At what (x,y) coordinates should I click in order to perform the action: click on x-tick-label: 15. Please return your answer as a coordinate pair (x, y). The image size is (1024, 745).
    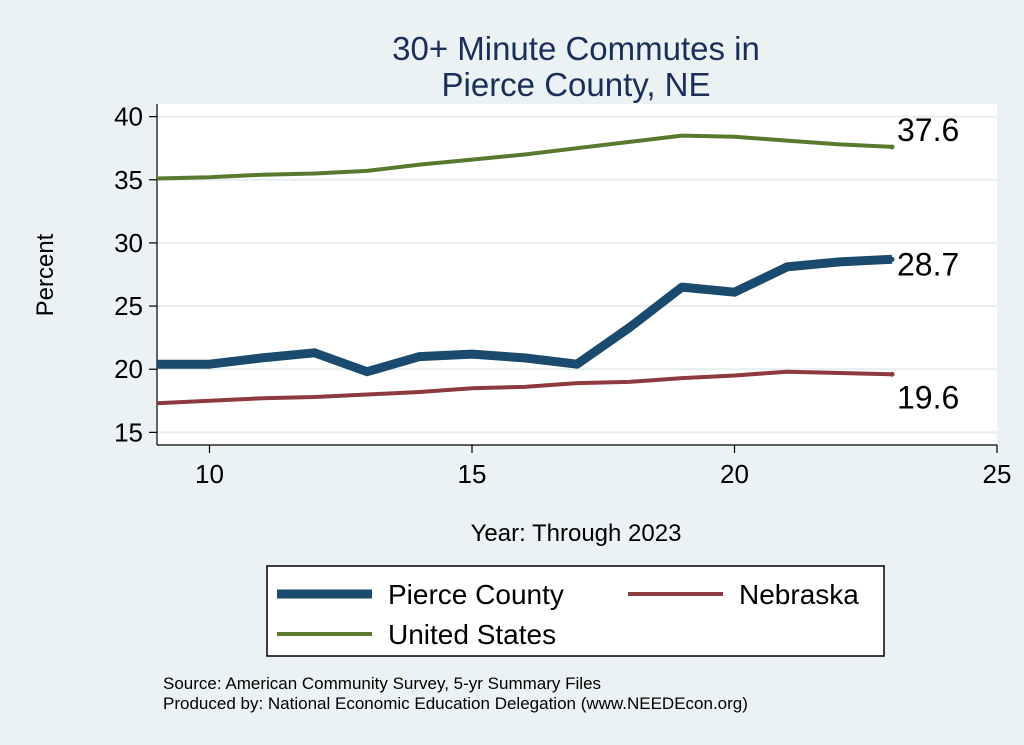
    Looking at the image, I should click on (472, 474).